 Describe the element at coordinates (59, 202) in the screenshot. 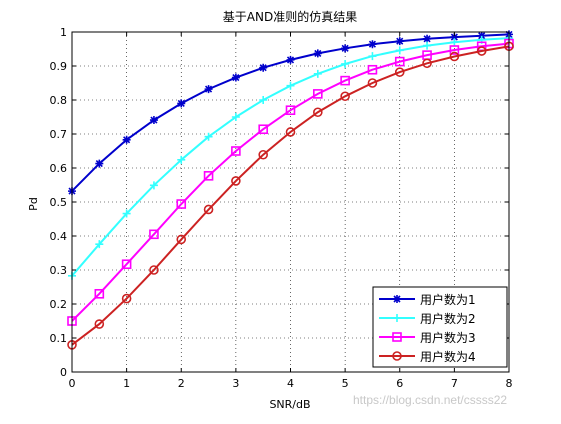

I see `y-tick-label: 0.5` at that location.